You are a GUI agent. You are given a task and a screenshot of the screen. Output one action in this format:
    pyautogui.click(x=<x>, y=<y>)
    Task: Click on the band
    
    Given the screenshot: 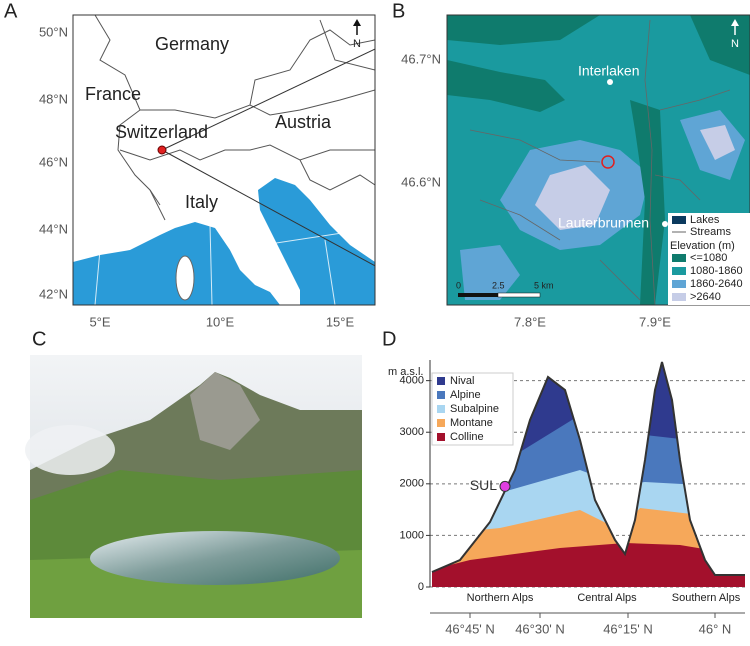 What is the action you would take?
    pyautogui.click(x=588, y=565)
    